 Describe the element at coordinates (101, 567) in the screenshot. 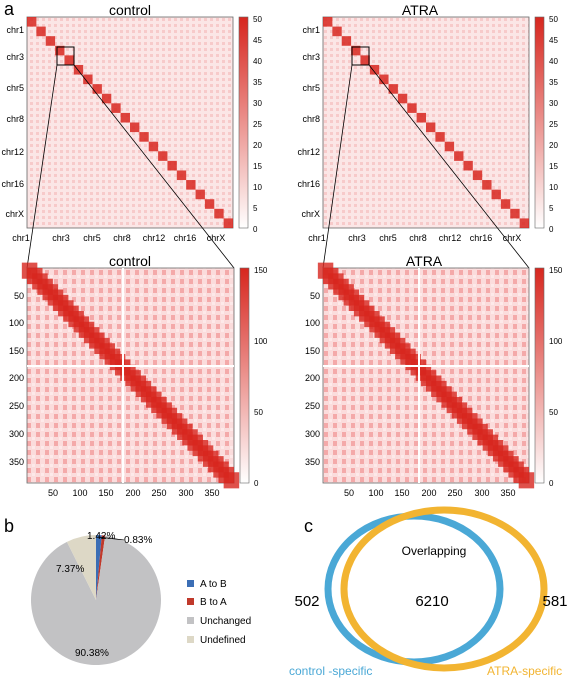

I see `pie-slice-b-to-a` at that location.